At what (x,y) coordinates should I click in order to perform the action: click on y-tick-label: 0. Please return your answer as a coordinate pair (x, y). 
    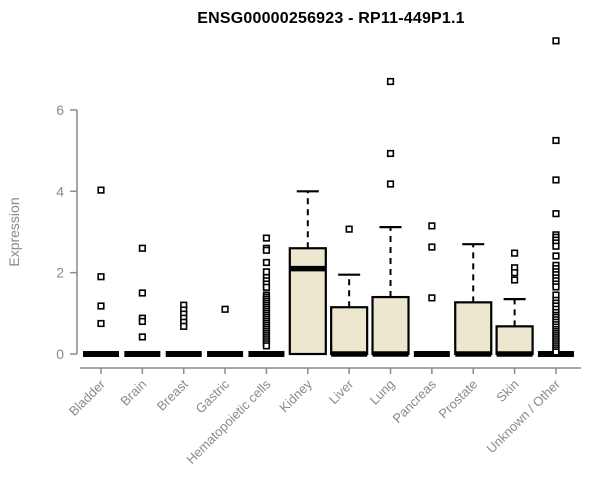
    Looking at the image, I should click on (60, 354).